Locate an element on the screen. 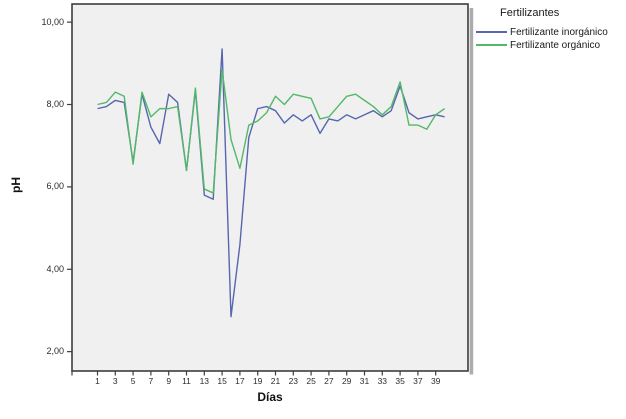 The height and width of the screenshot is (419, 626). legend-label-inorganico: Fertilizante inorgánico is located at coordinates (559, 32).